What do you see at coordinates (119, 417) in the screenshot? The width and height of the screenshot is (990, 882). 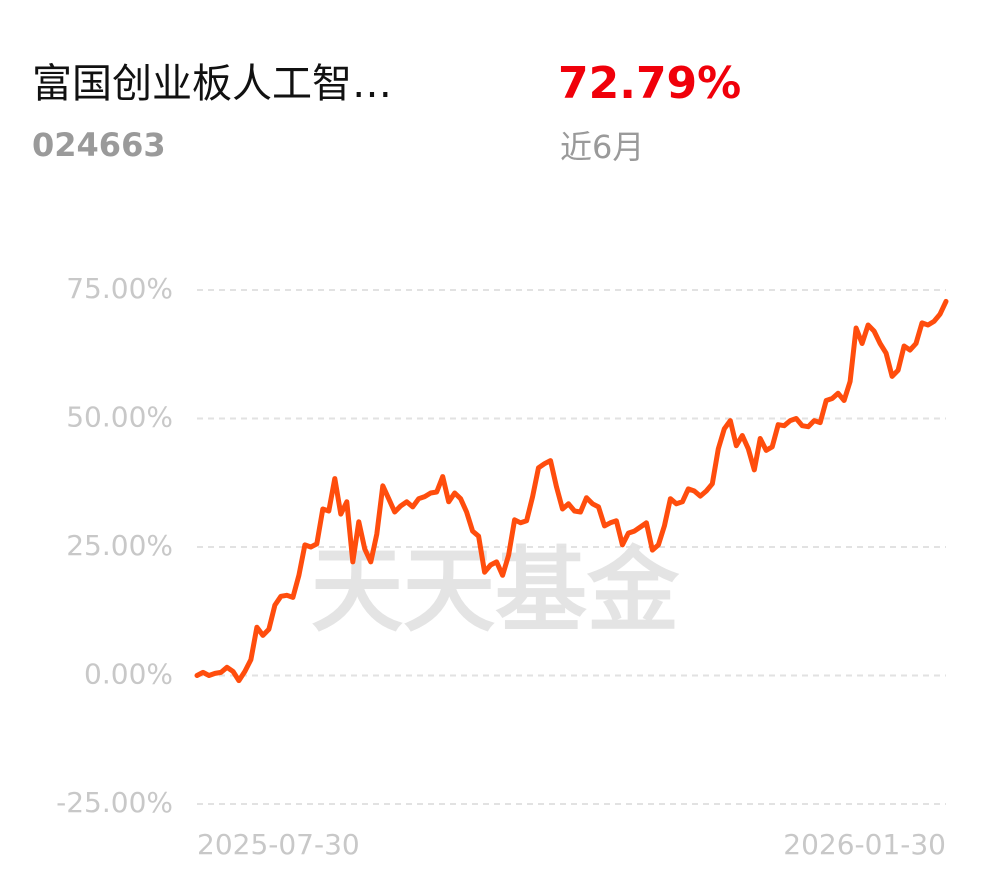 I see `y-tick-label: 50.00%` at bounding box center [119, 417].